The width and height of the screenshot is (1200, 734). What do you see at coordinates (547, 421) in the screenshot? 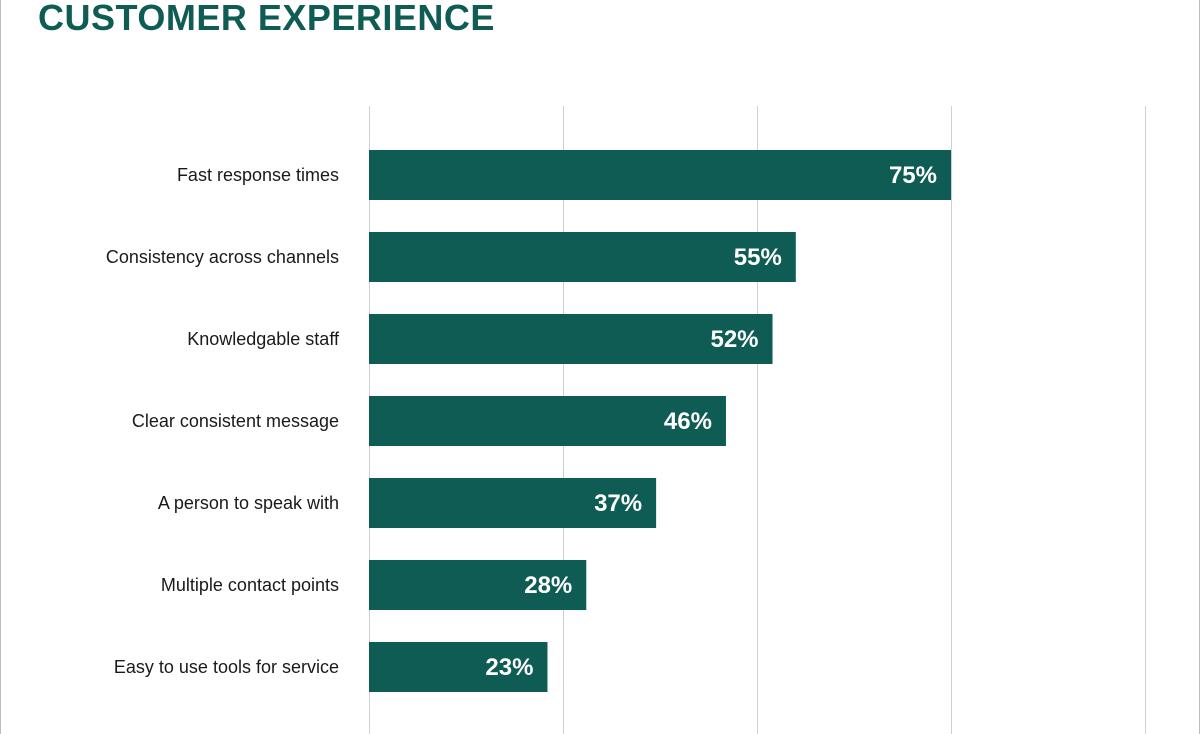
I see `bar-clear-consistent-message` at bounding box center [547, 421].